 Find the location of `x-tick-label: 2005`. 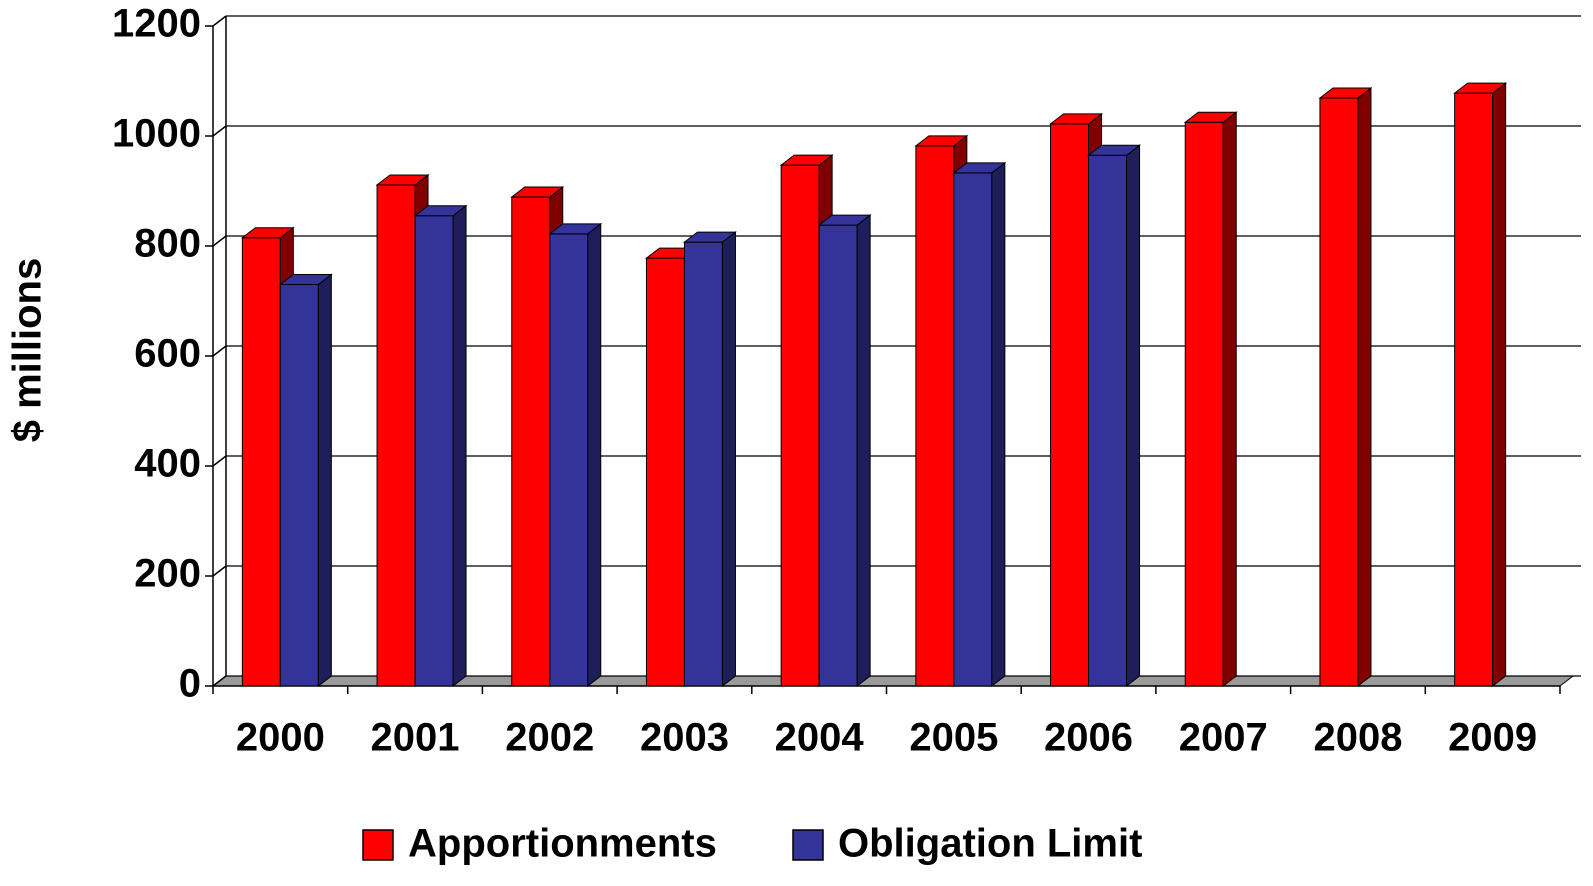

x-tick-label: 2005 is located at coordinates (953, 738).